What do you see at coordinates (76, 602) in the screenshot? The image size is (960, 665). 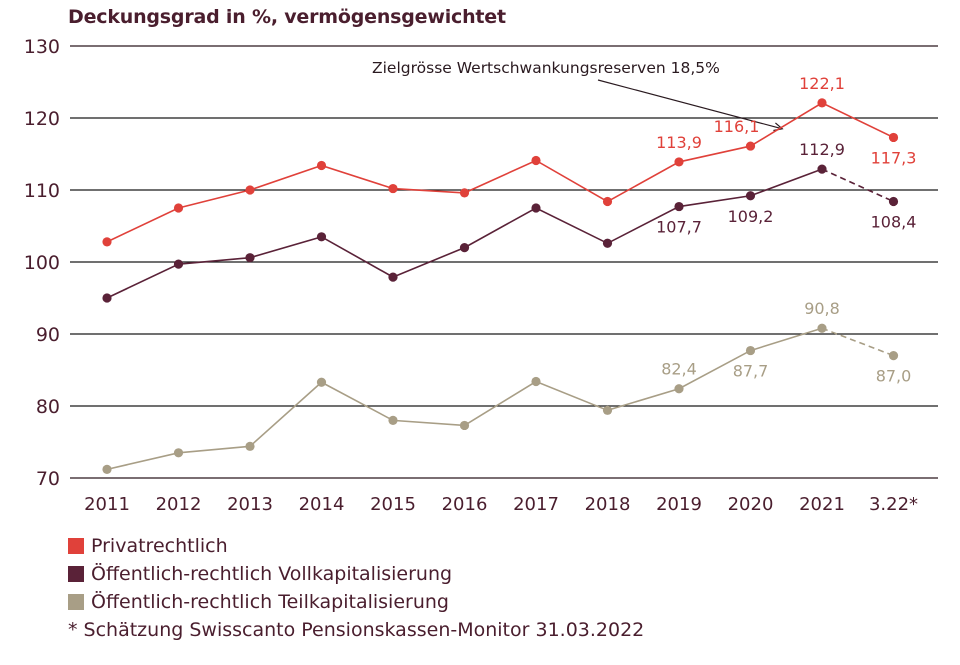 I see `legend-swatch-teilkapitalisierung` at bounding box center [76, 602].